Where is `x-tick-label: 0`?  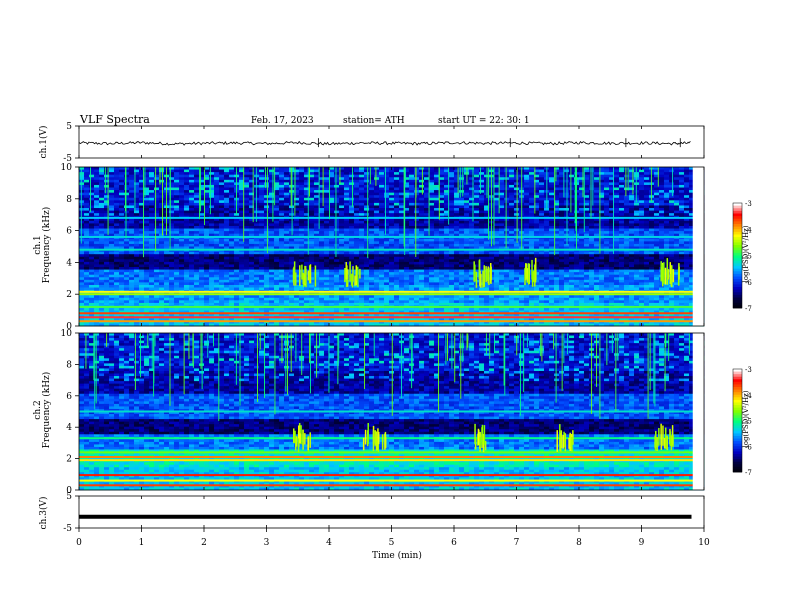
x-tick-label: 0 is located at coordinates (79, 543).